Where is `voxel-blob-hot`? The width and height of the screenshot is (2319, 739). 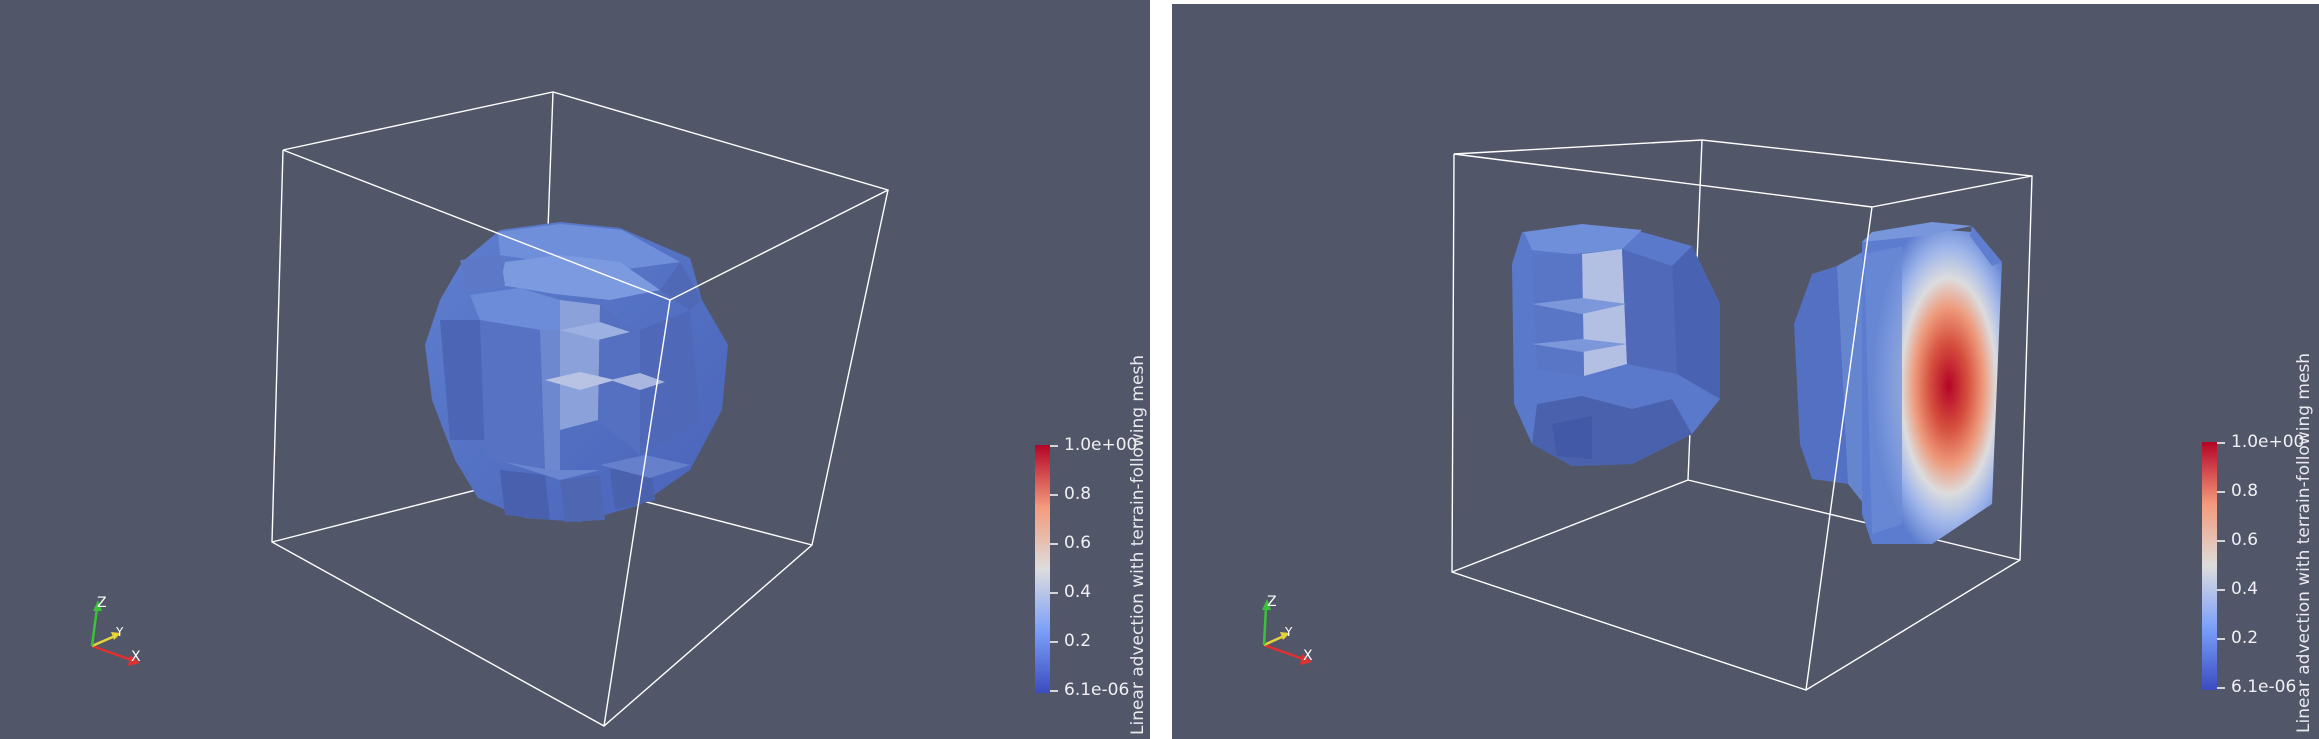
voxel-blob-hot is located at coordinates (1898, 383).